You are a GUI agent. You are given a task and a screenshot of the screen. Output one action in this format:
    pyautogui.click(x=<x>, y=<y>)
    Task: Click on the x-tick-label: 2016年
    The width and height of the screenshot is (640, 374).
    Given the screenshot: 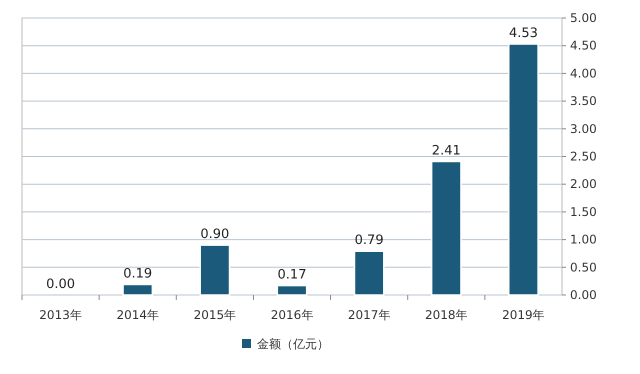 What is the action you would take?
    pyautogui.click(x=292, y=315)
    